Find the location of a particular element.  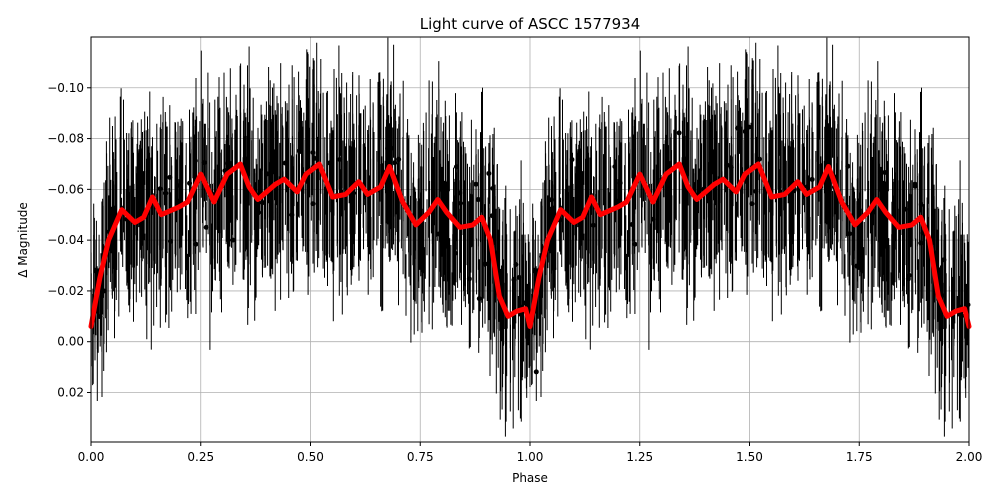

x-axis-ticks: 0.00 0.25 0.50 0.75 1.00 1.25 1.50 1.75 2.00 is located at coordinates (530, 453).